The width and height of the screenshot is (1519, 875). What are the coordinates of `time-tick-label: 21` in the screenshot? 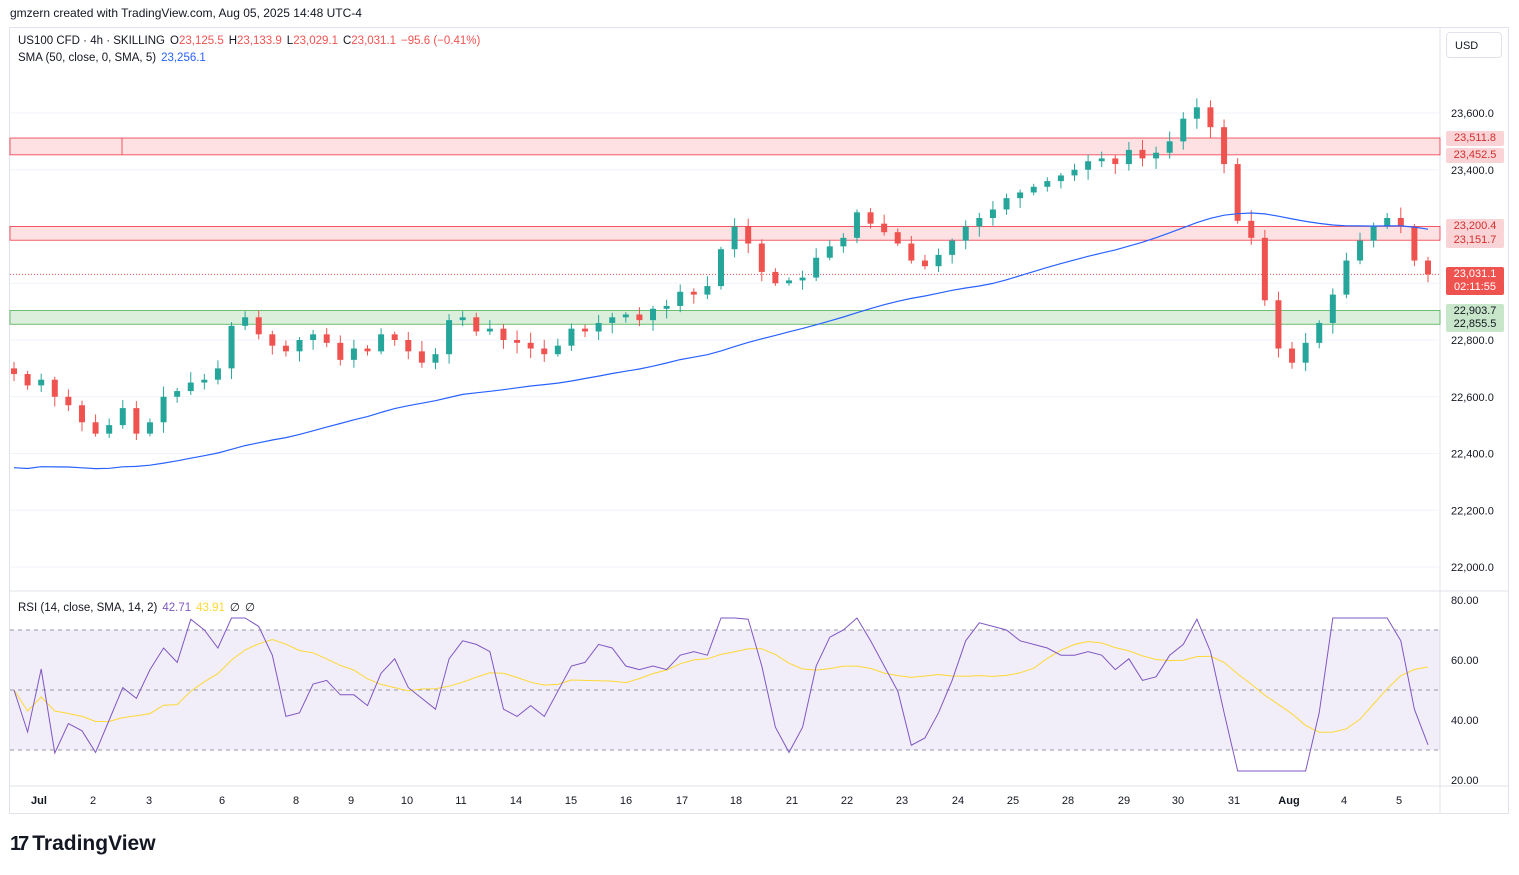 It's located at (792, 801).